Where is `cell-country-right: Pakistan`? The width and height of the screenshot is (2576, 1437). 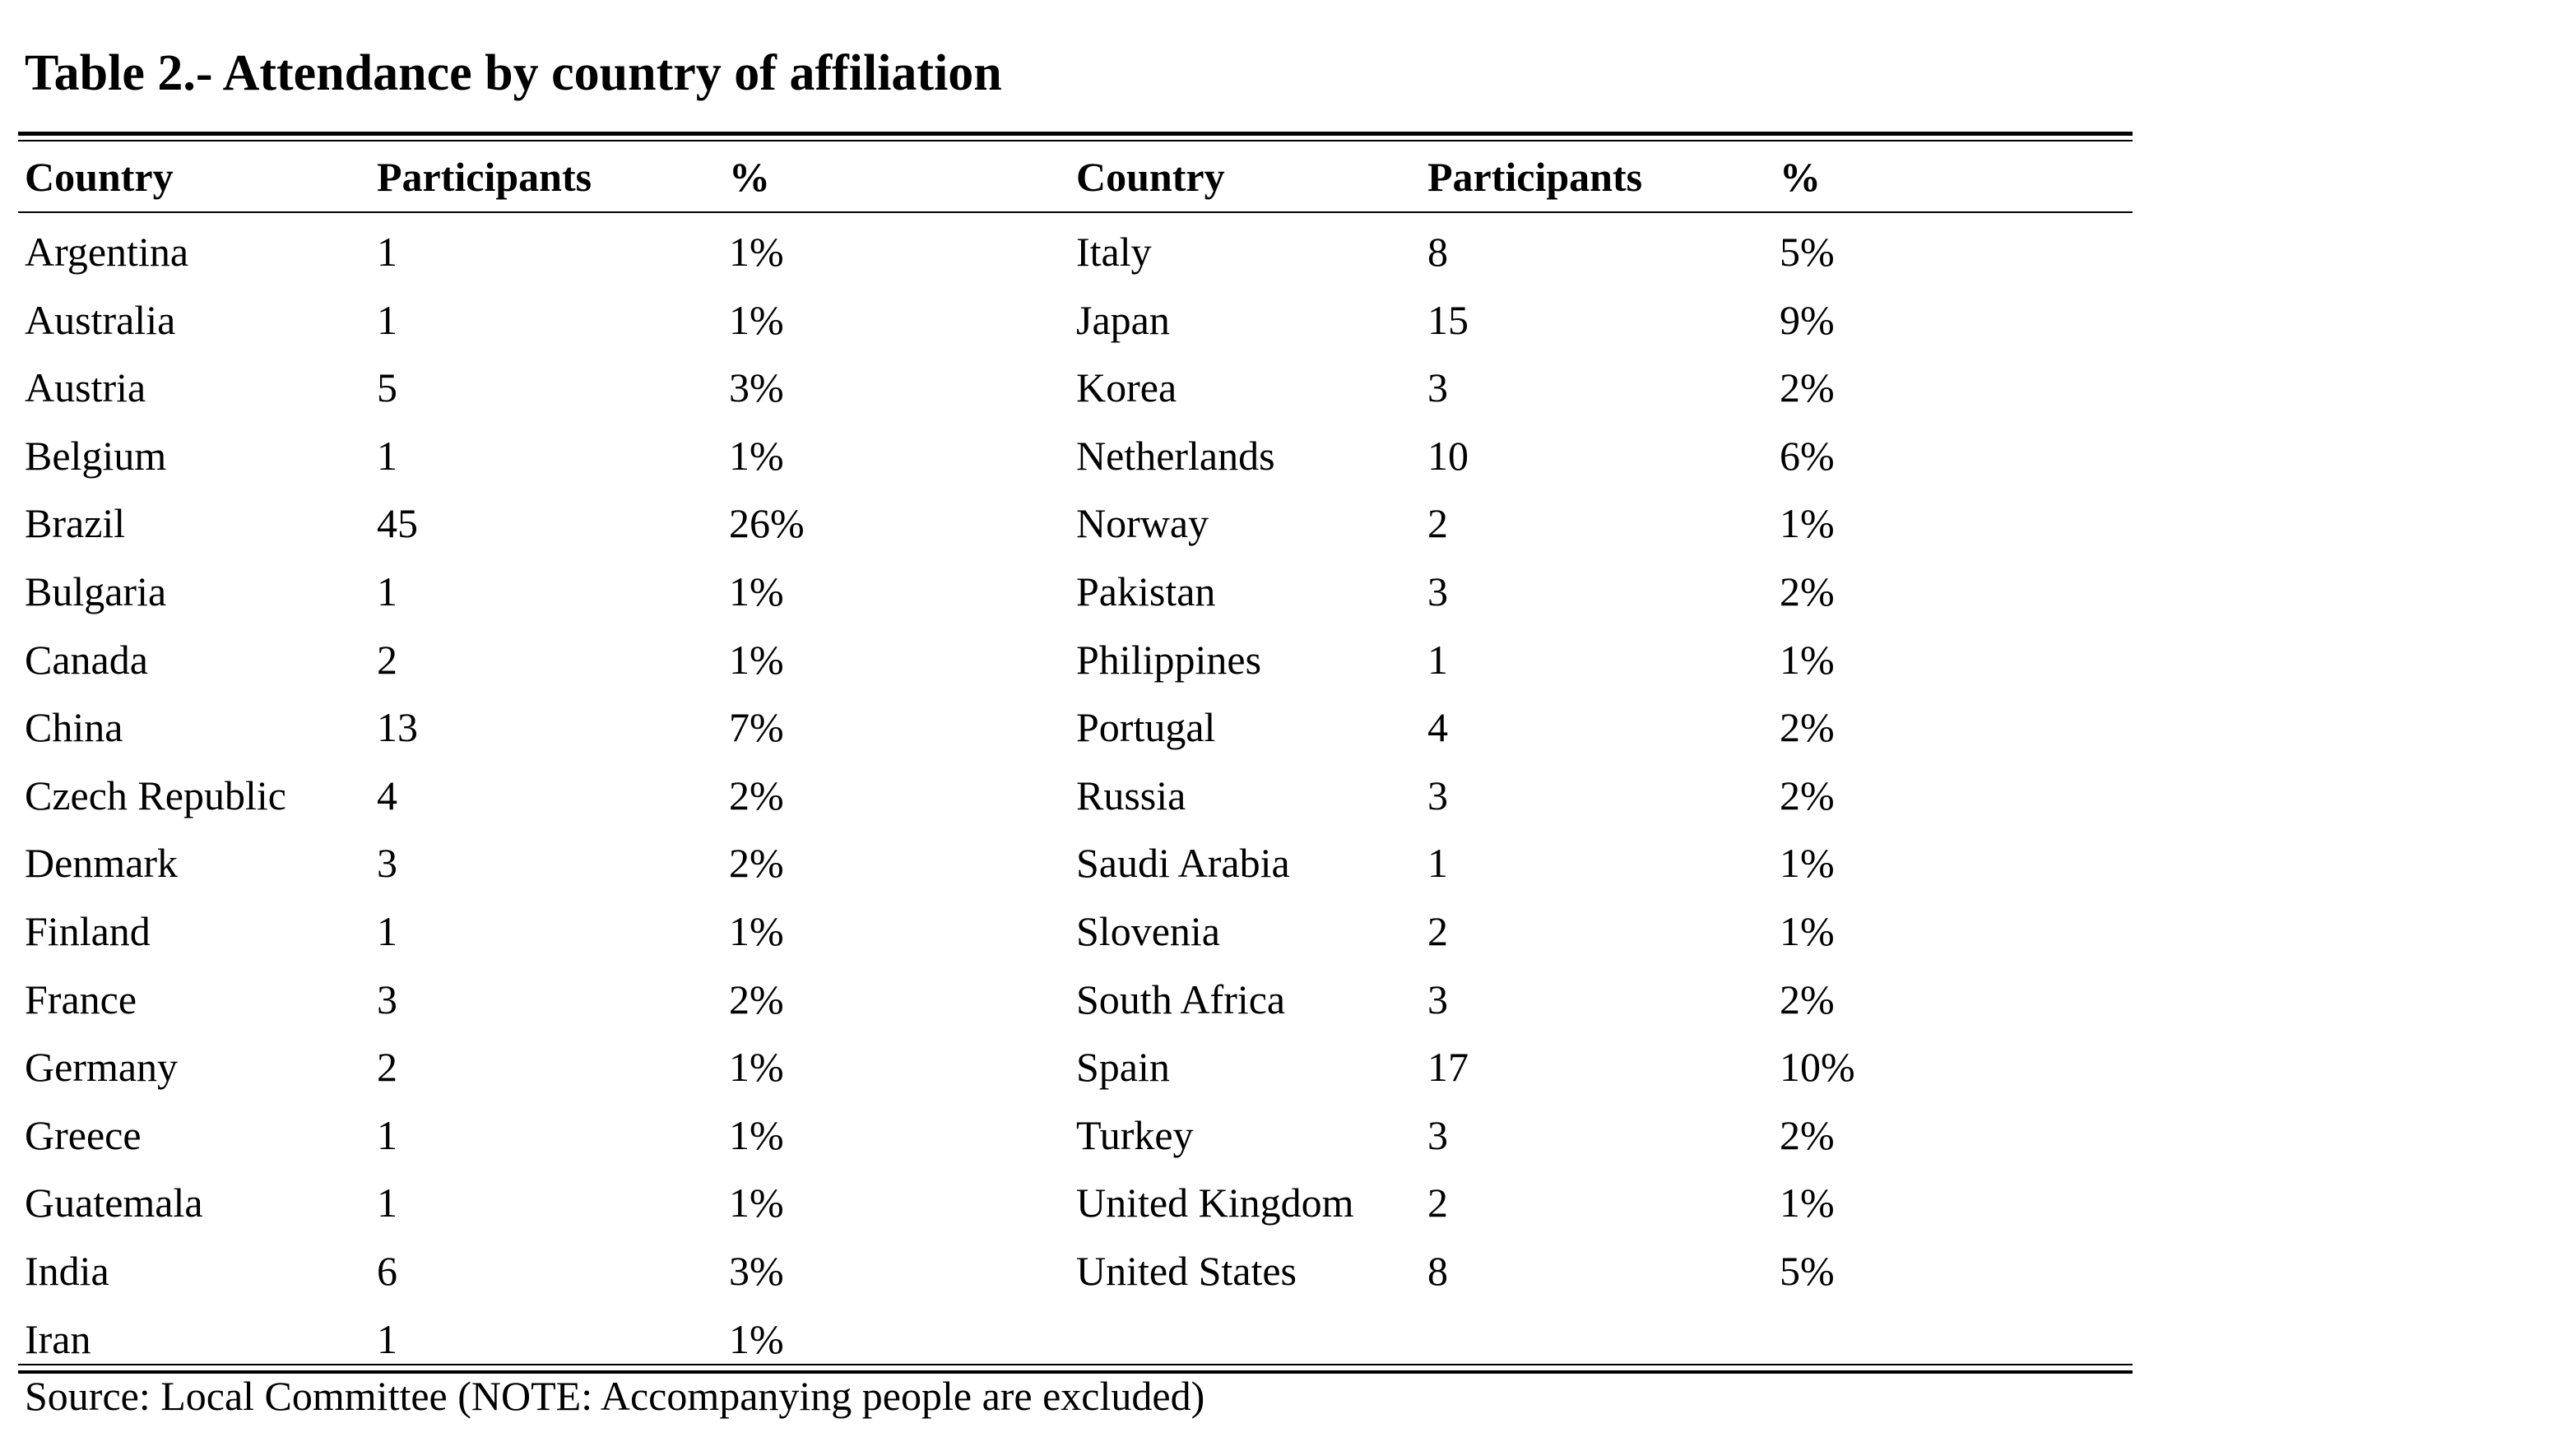
cell-country-right: Pakistan is located at coordinates (1146, 591).